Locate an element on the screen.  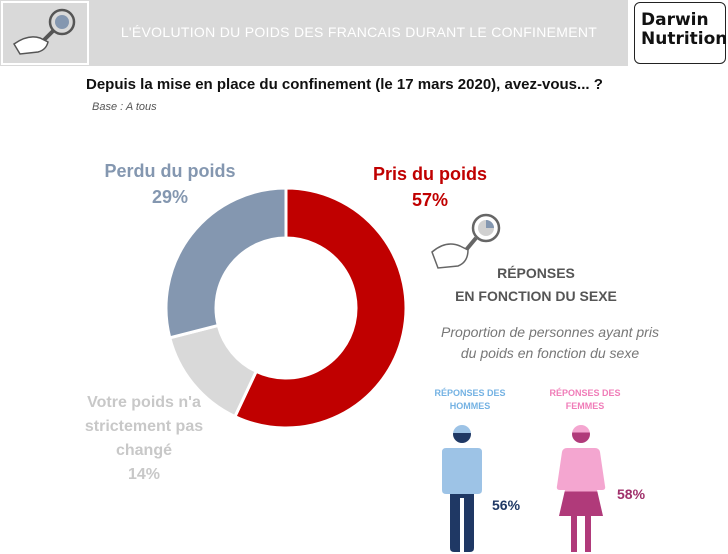
man-figure-icon is located at coordinates (462, 488).